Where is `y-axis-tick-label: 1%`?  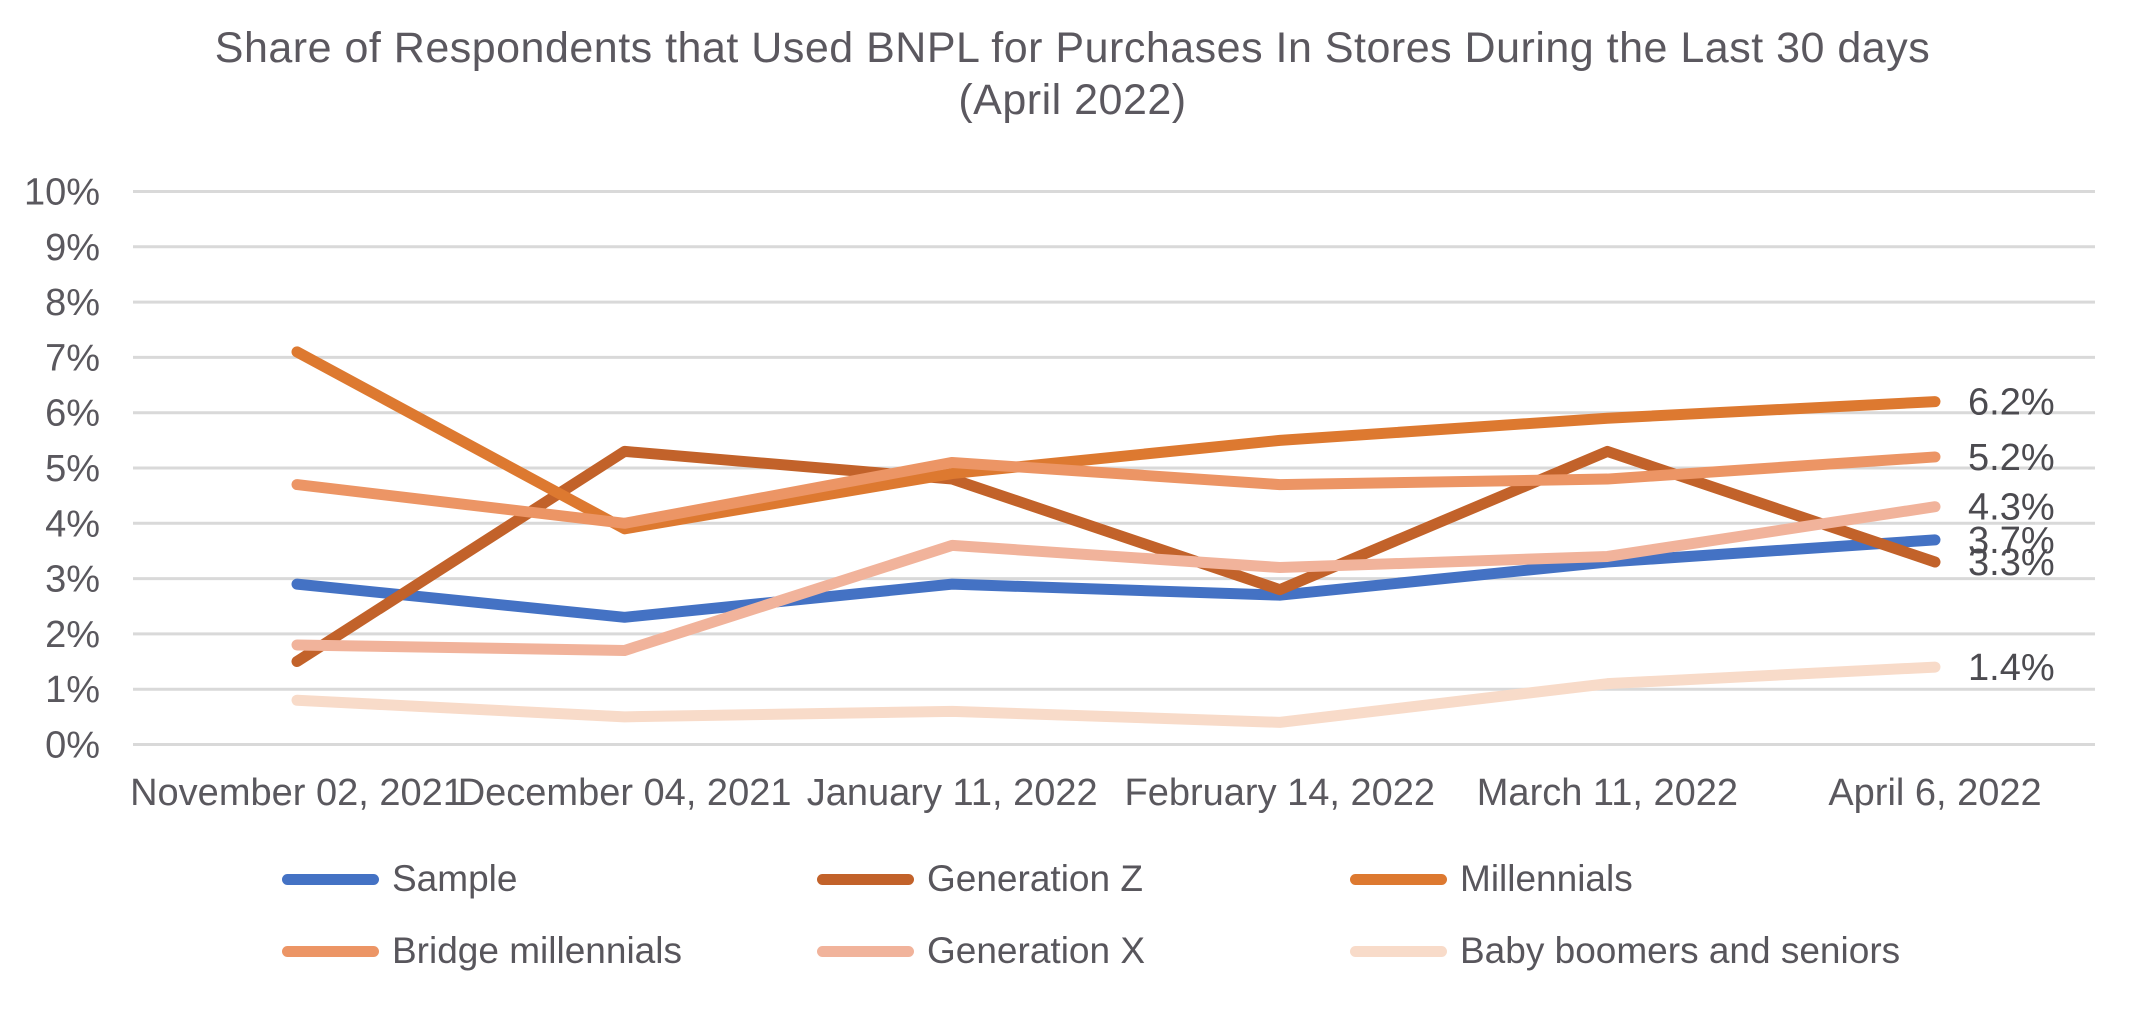
y-axis-tick-label: 1% is located at coordinates (72, 690).